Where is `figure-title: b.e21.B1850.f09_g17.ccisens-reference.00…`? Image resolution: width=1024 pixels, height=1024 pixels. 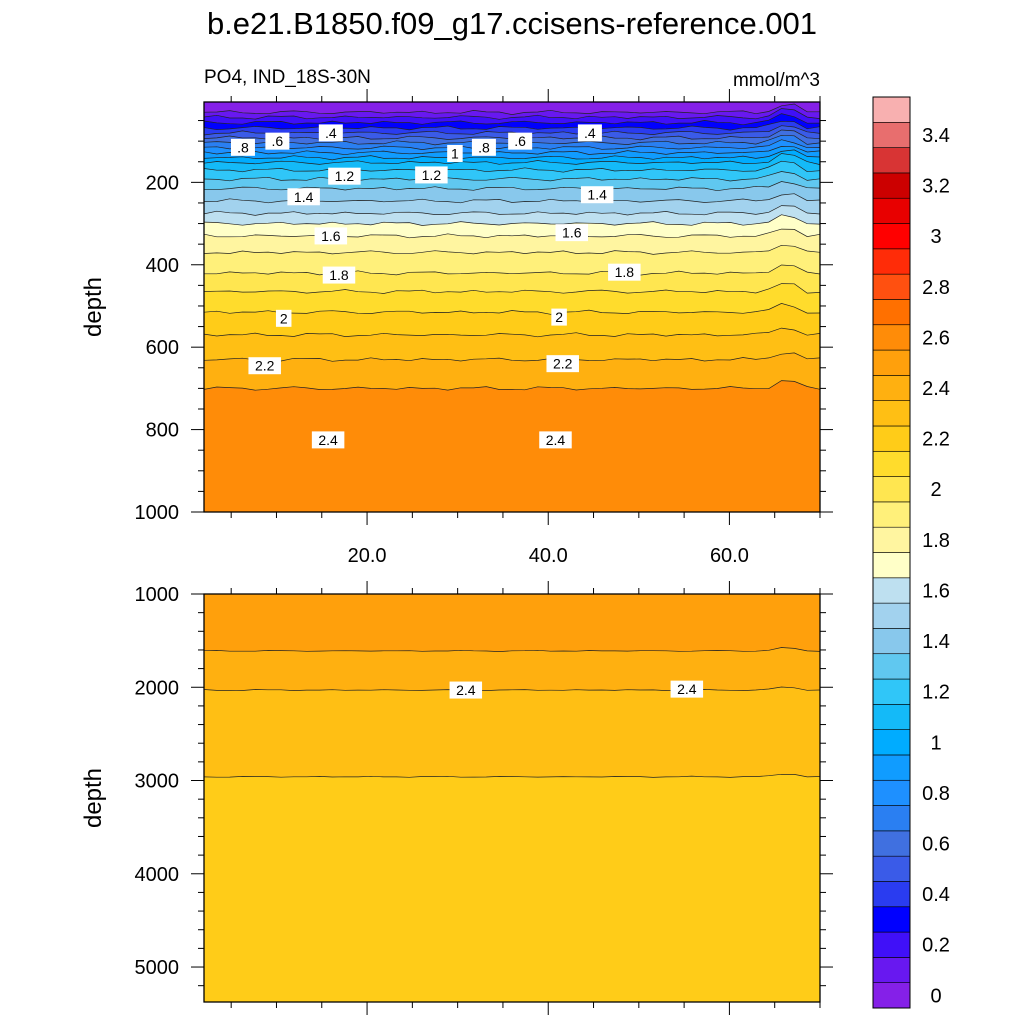
figure-title: b.e21.B1850.f09_g17.ccisens-reference.00… is located at coordinates (512, 23).